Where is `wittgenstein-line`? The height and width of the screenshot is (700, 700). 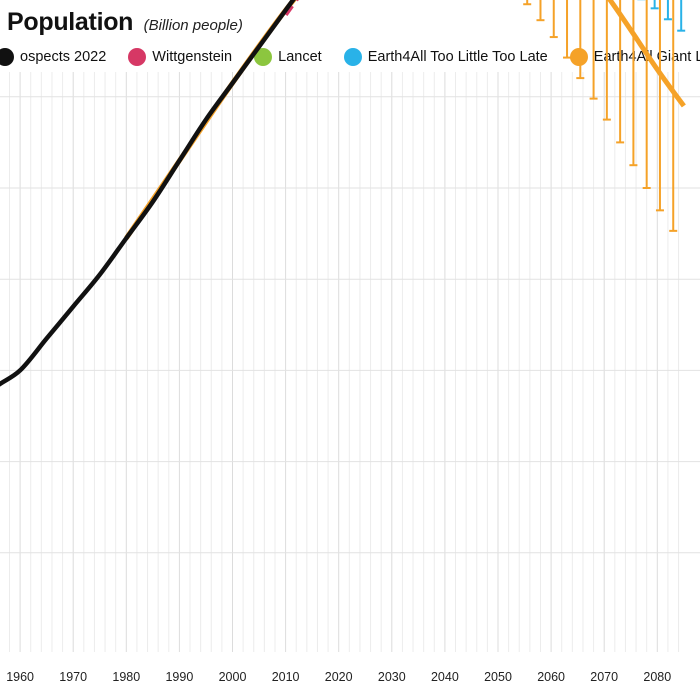 wittgenstein-line is located at coordinates (291, 8).